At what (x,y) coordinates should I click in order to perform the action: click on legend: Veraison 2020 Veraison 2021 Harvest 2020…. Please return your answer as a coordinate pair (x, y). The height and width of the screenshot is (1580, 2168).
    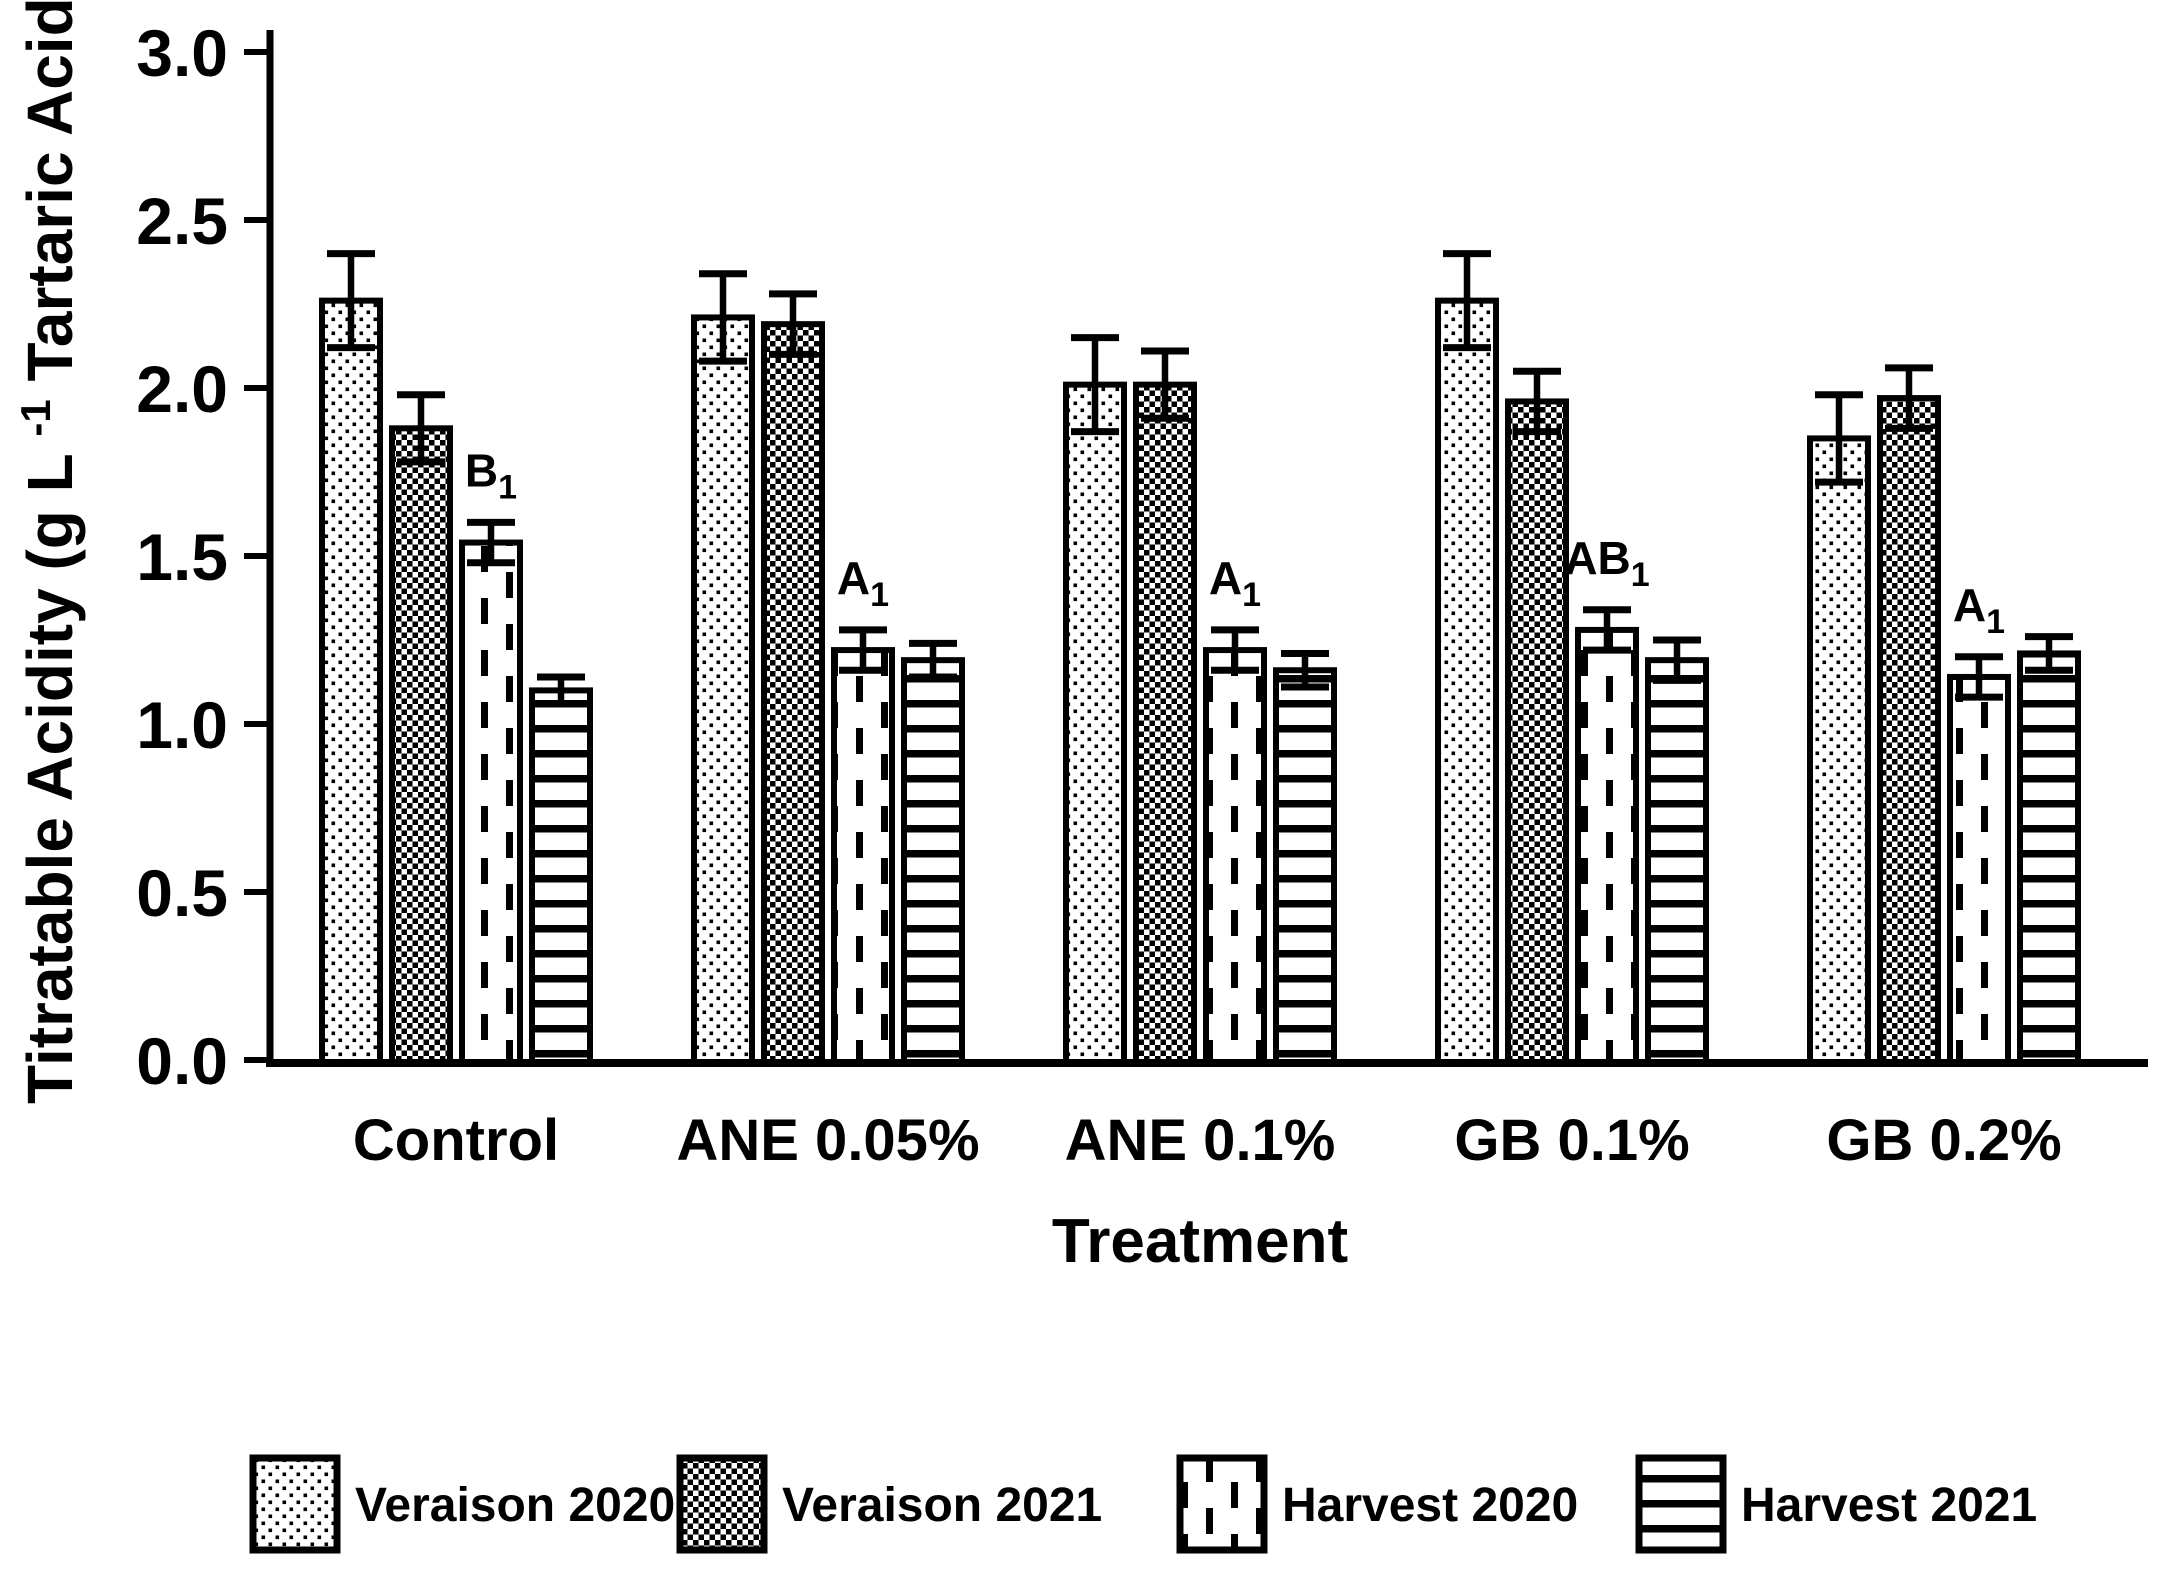
    Looking at the image, I should click on (1143, 1504).